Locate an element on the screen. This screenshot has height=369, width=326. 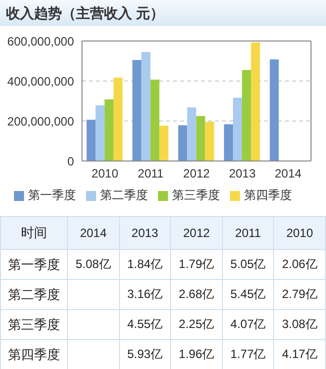
data-label: 1.77亿 is located at coordinates (248, 354).